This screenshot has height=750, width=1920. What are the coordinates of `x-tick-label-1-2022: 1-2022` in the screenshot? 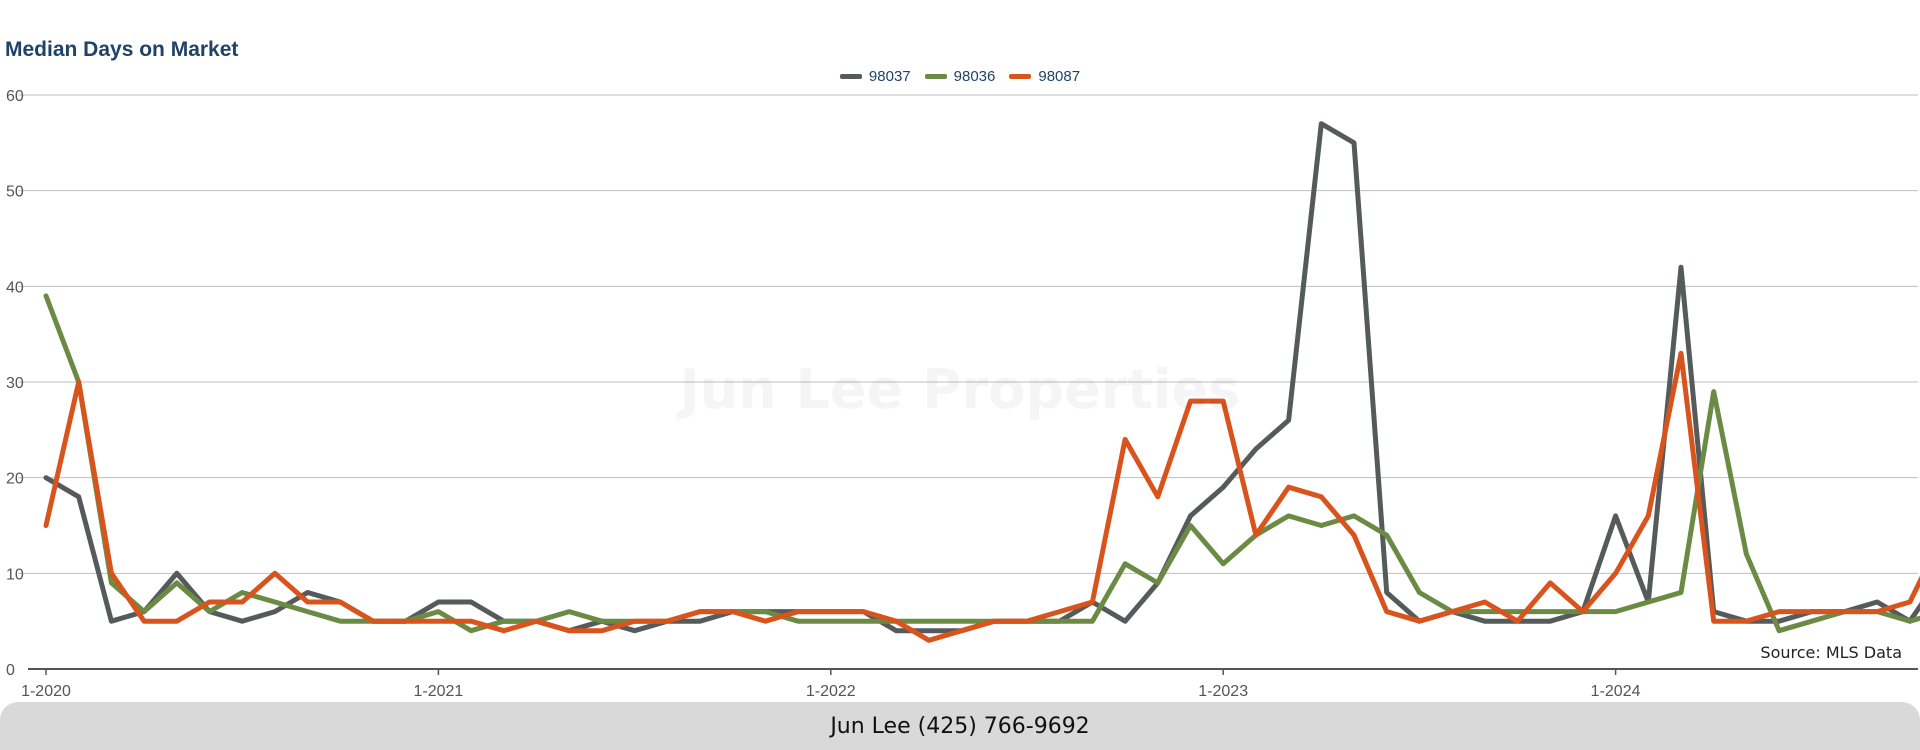 It's located at (831, 691).